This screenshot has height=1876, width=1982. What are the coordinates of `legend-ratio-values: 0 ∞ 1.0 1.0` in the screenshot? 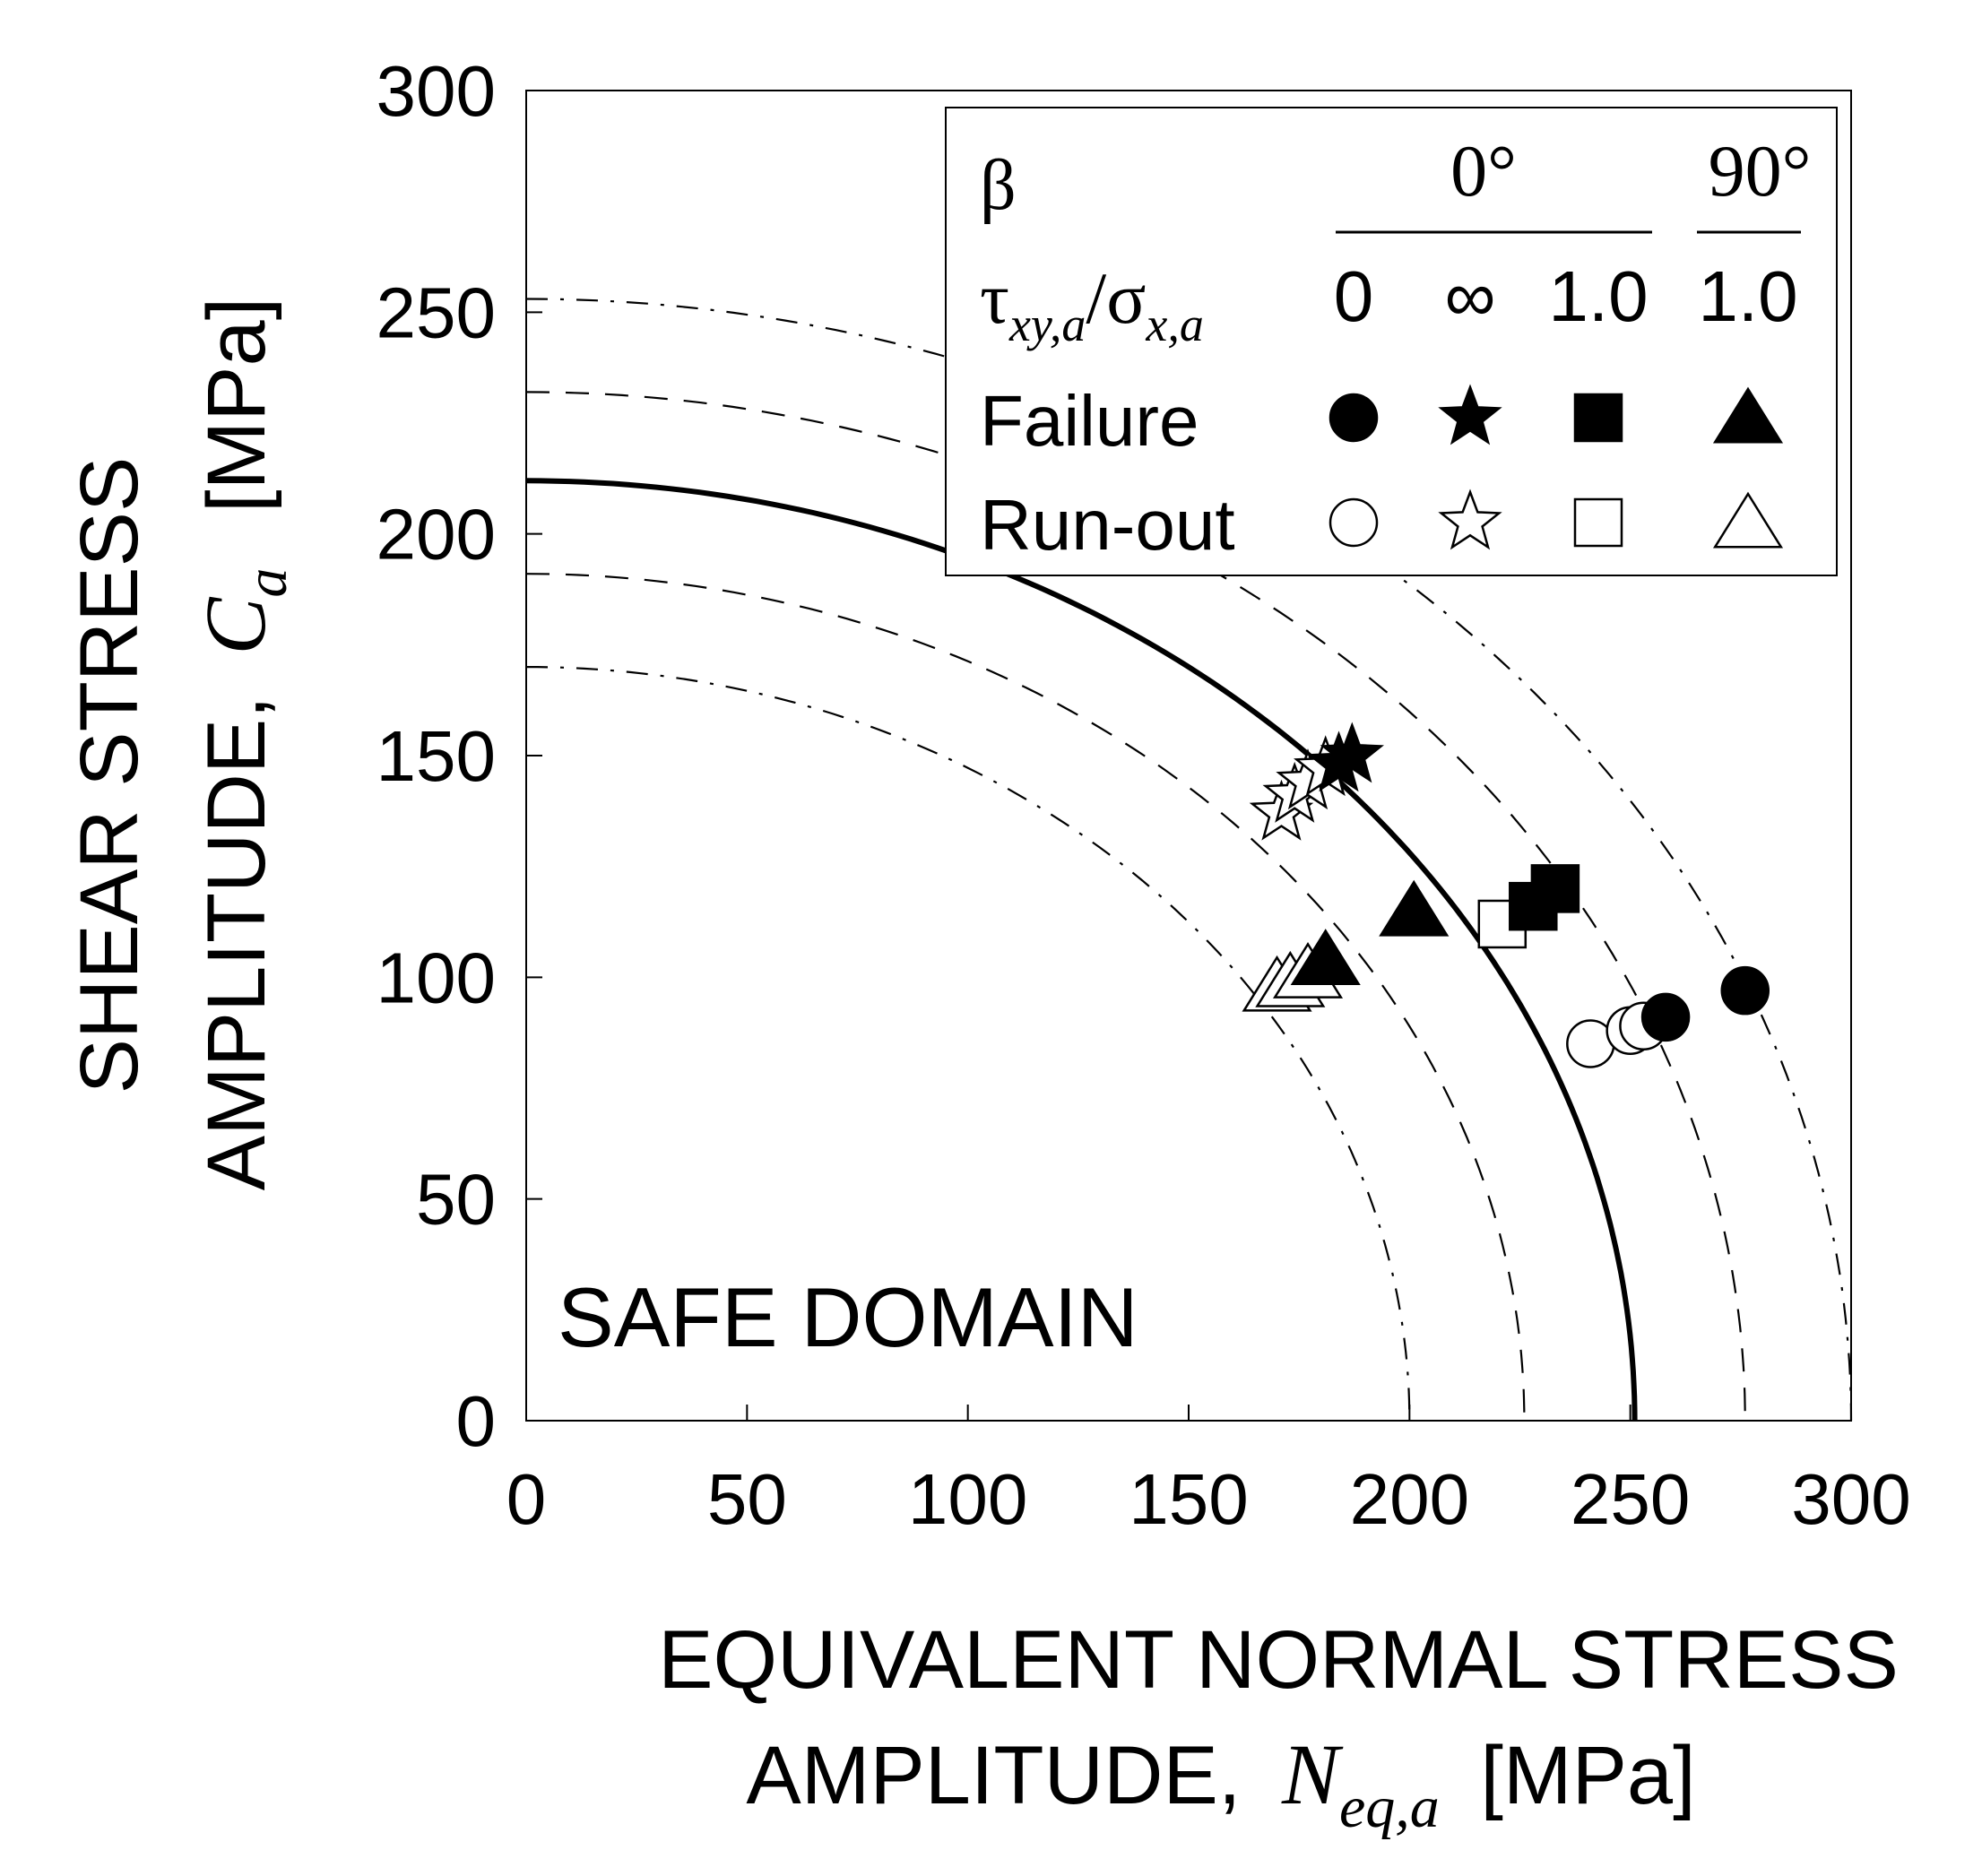 It's located at (1566, 296).